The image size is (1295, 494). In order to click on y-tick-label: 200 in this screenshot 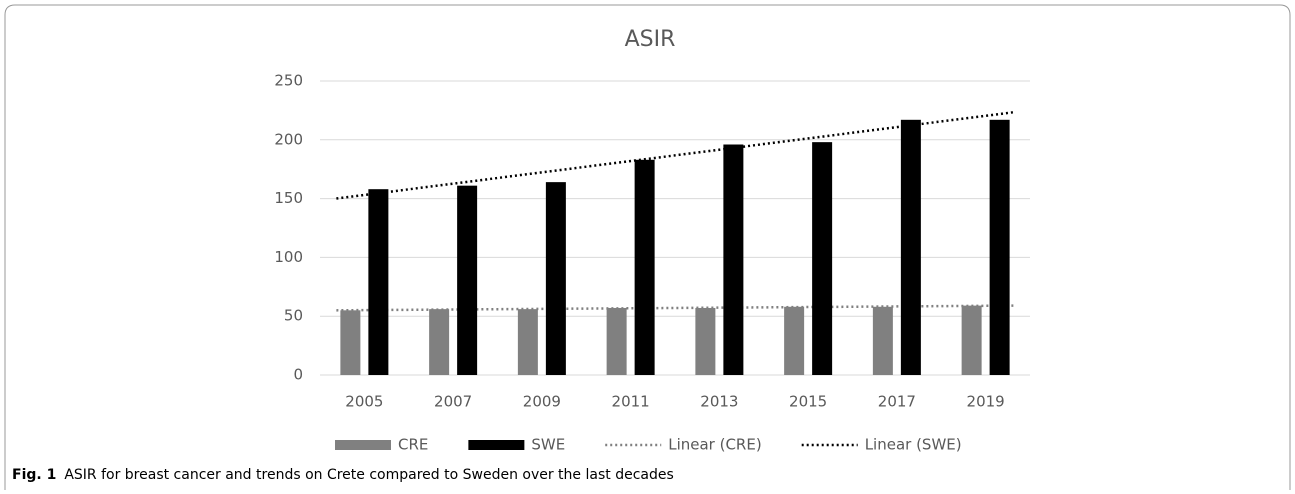, I will do `click(288, 139)`.